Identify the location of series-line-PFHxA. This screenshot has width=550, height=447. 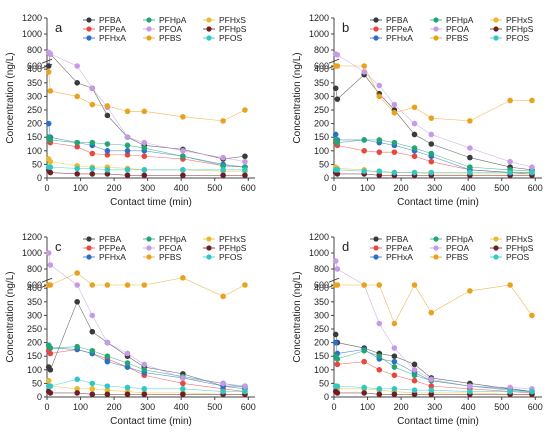
(146, 367).